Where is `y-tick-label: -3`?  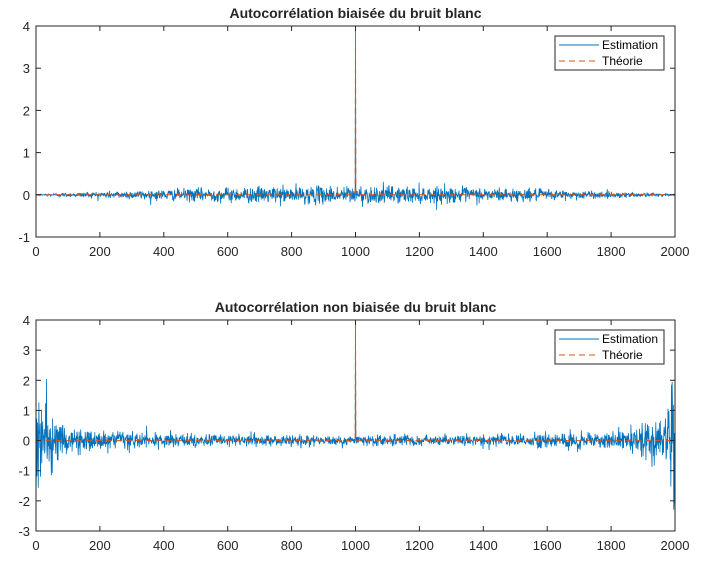
y-tick-label: -3 is located at coordinates (24, 531).